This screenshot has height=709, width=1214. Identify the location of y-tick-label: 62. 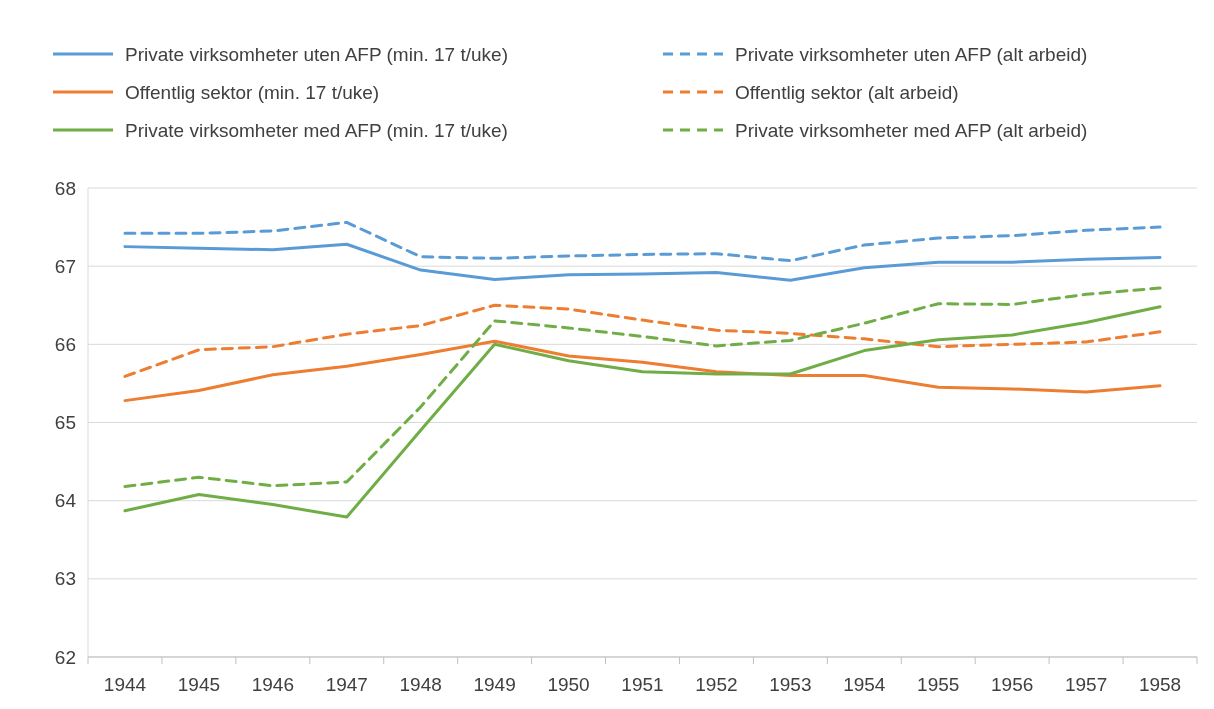
(65, 657).